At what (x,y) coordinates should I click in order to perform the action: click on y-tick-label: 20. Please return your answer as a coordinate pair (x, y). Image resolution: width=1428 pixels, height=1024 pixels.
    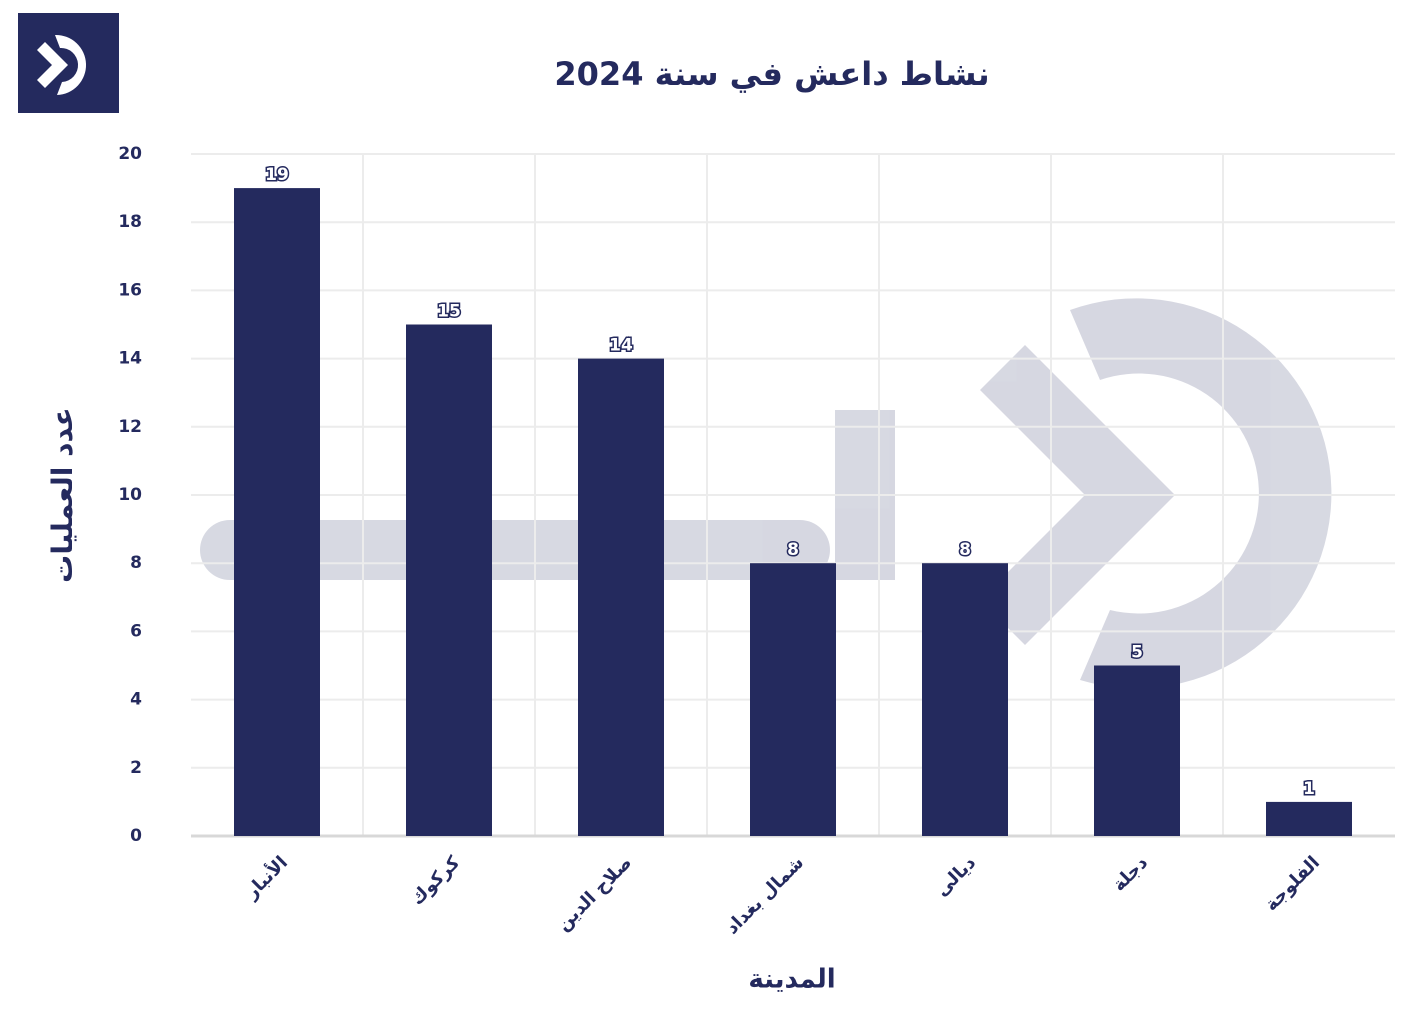
    Looking at the image, I should click on (130, 154).